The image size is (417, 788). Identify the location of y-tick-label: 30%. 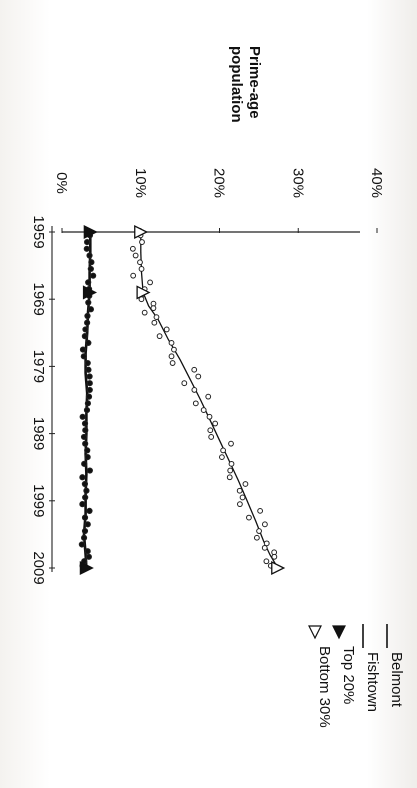
(297, 183).